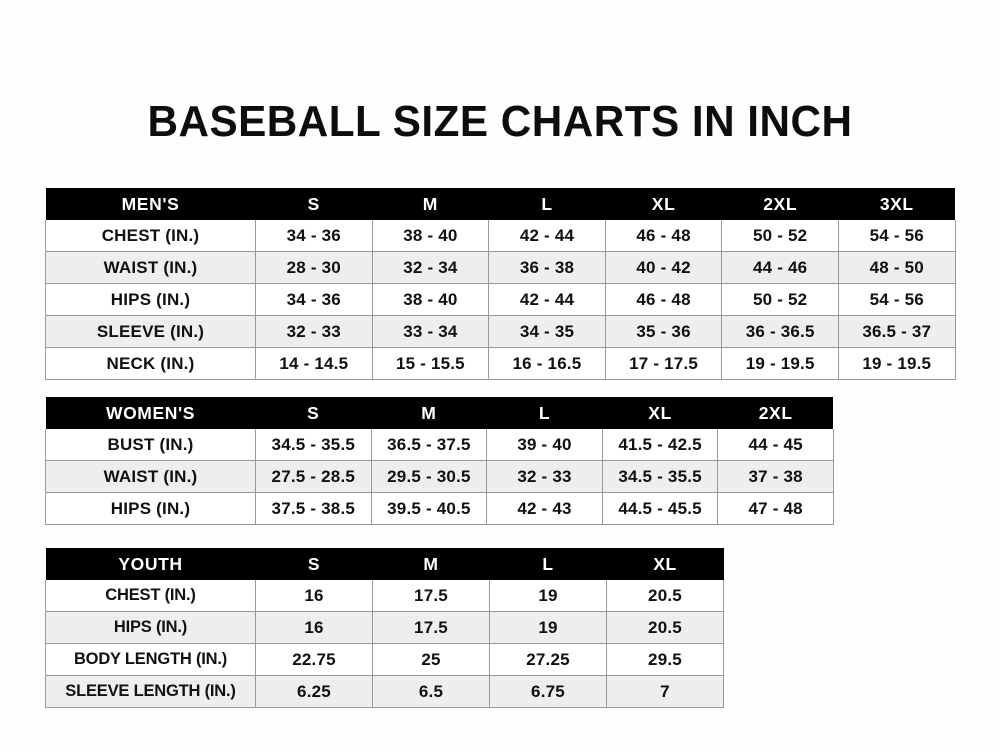  What do you see at coordinates (660, 413) in the screenshot?
I see `womens-header-size-xl: XL` at bounding box center [660, 413].